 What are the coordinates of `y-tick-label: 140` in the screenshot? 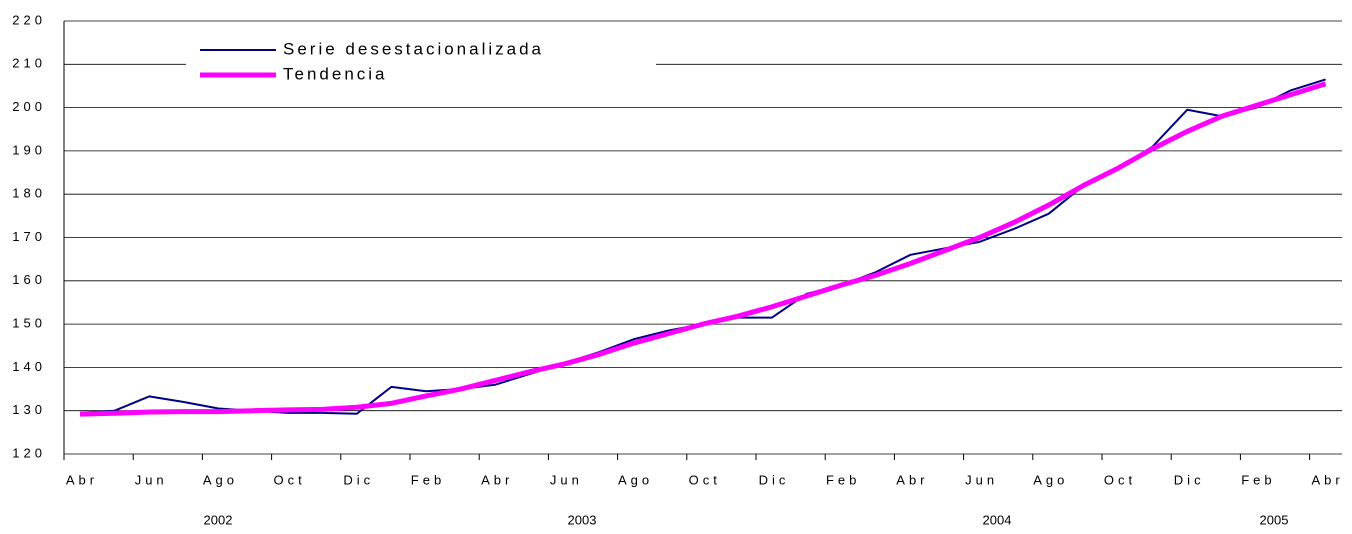 It's located at (29, 366).